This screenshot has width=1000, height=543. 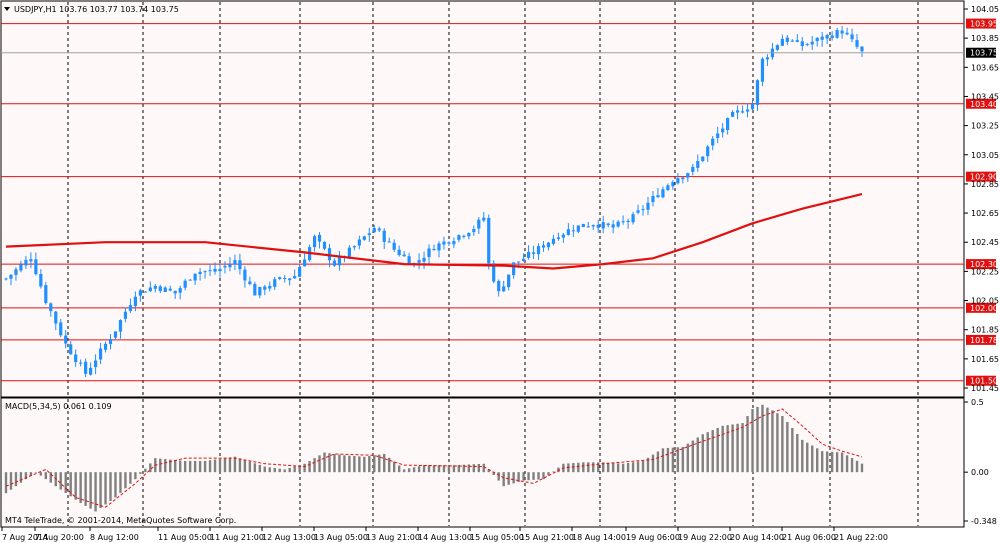 What do you see at coordinates (985, 155) in the screenshot?
I see `price-tick-label: 103.05` at bounding box center [985, 155].